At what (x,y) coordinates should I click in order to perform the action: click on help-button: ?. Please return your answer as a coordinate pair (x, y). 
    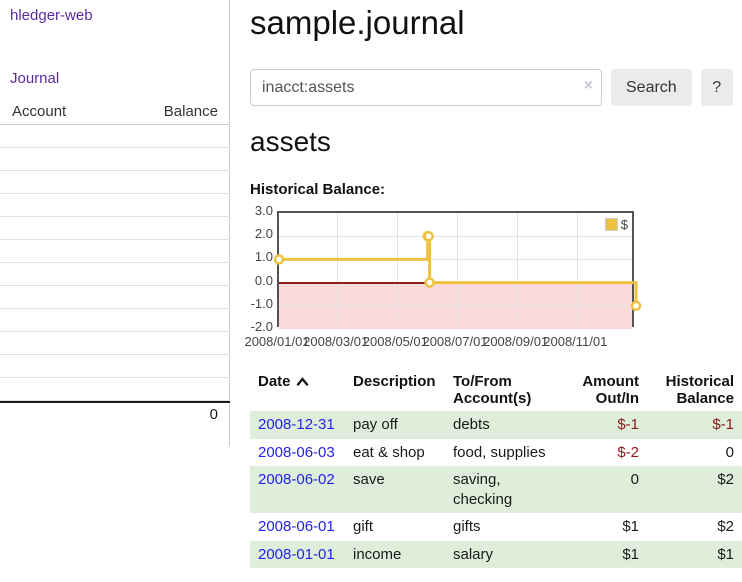
    Looking at the image, I should click on (716, 87).